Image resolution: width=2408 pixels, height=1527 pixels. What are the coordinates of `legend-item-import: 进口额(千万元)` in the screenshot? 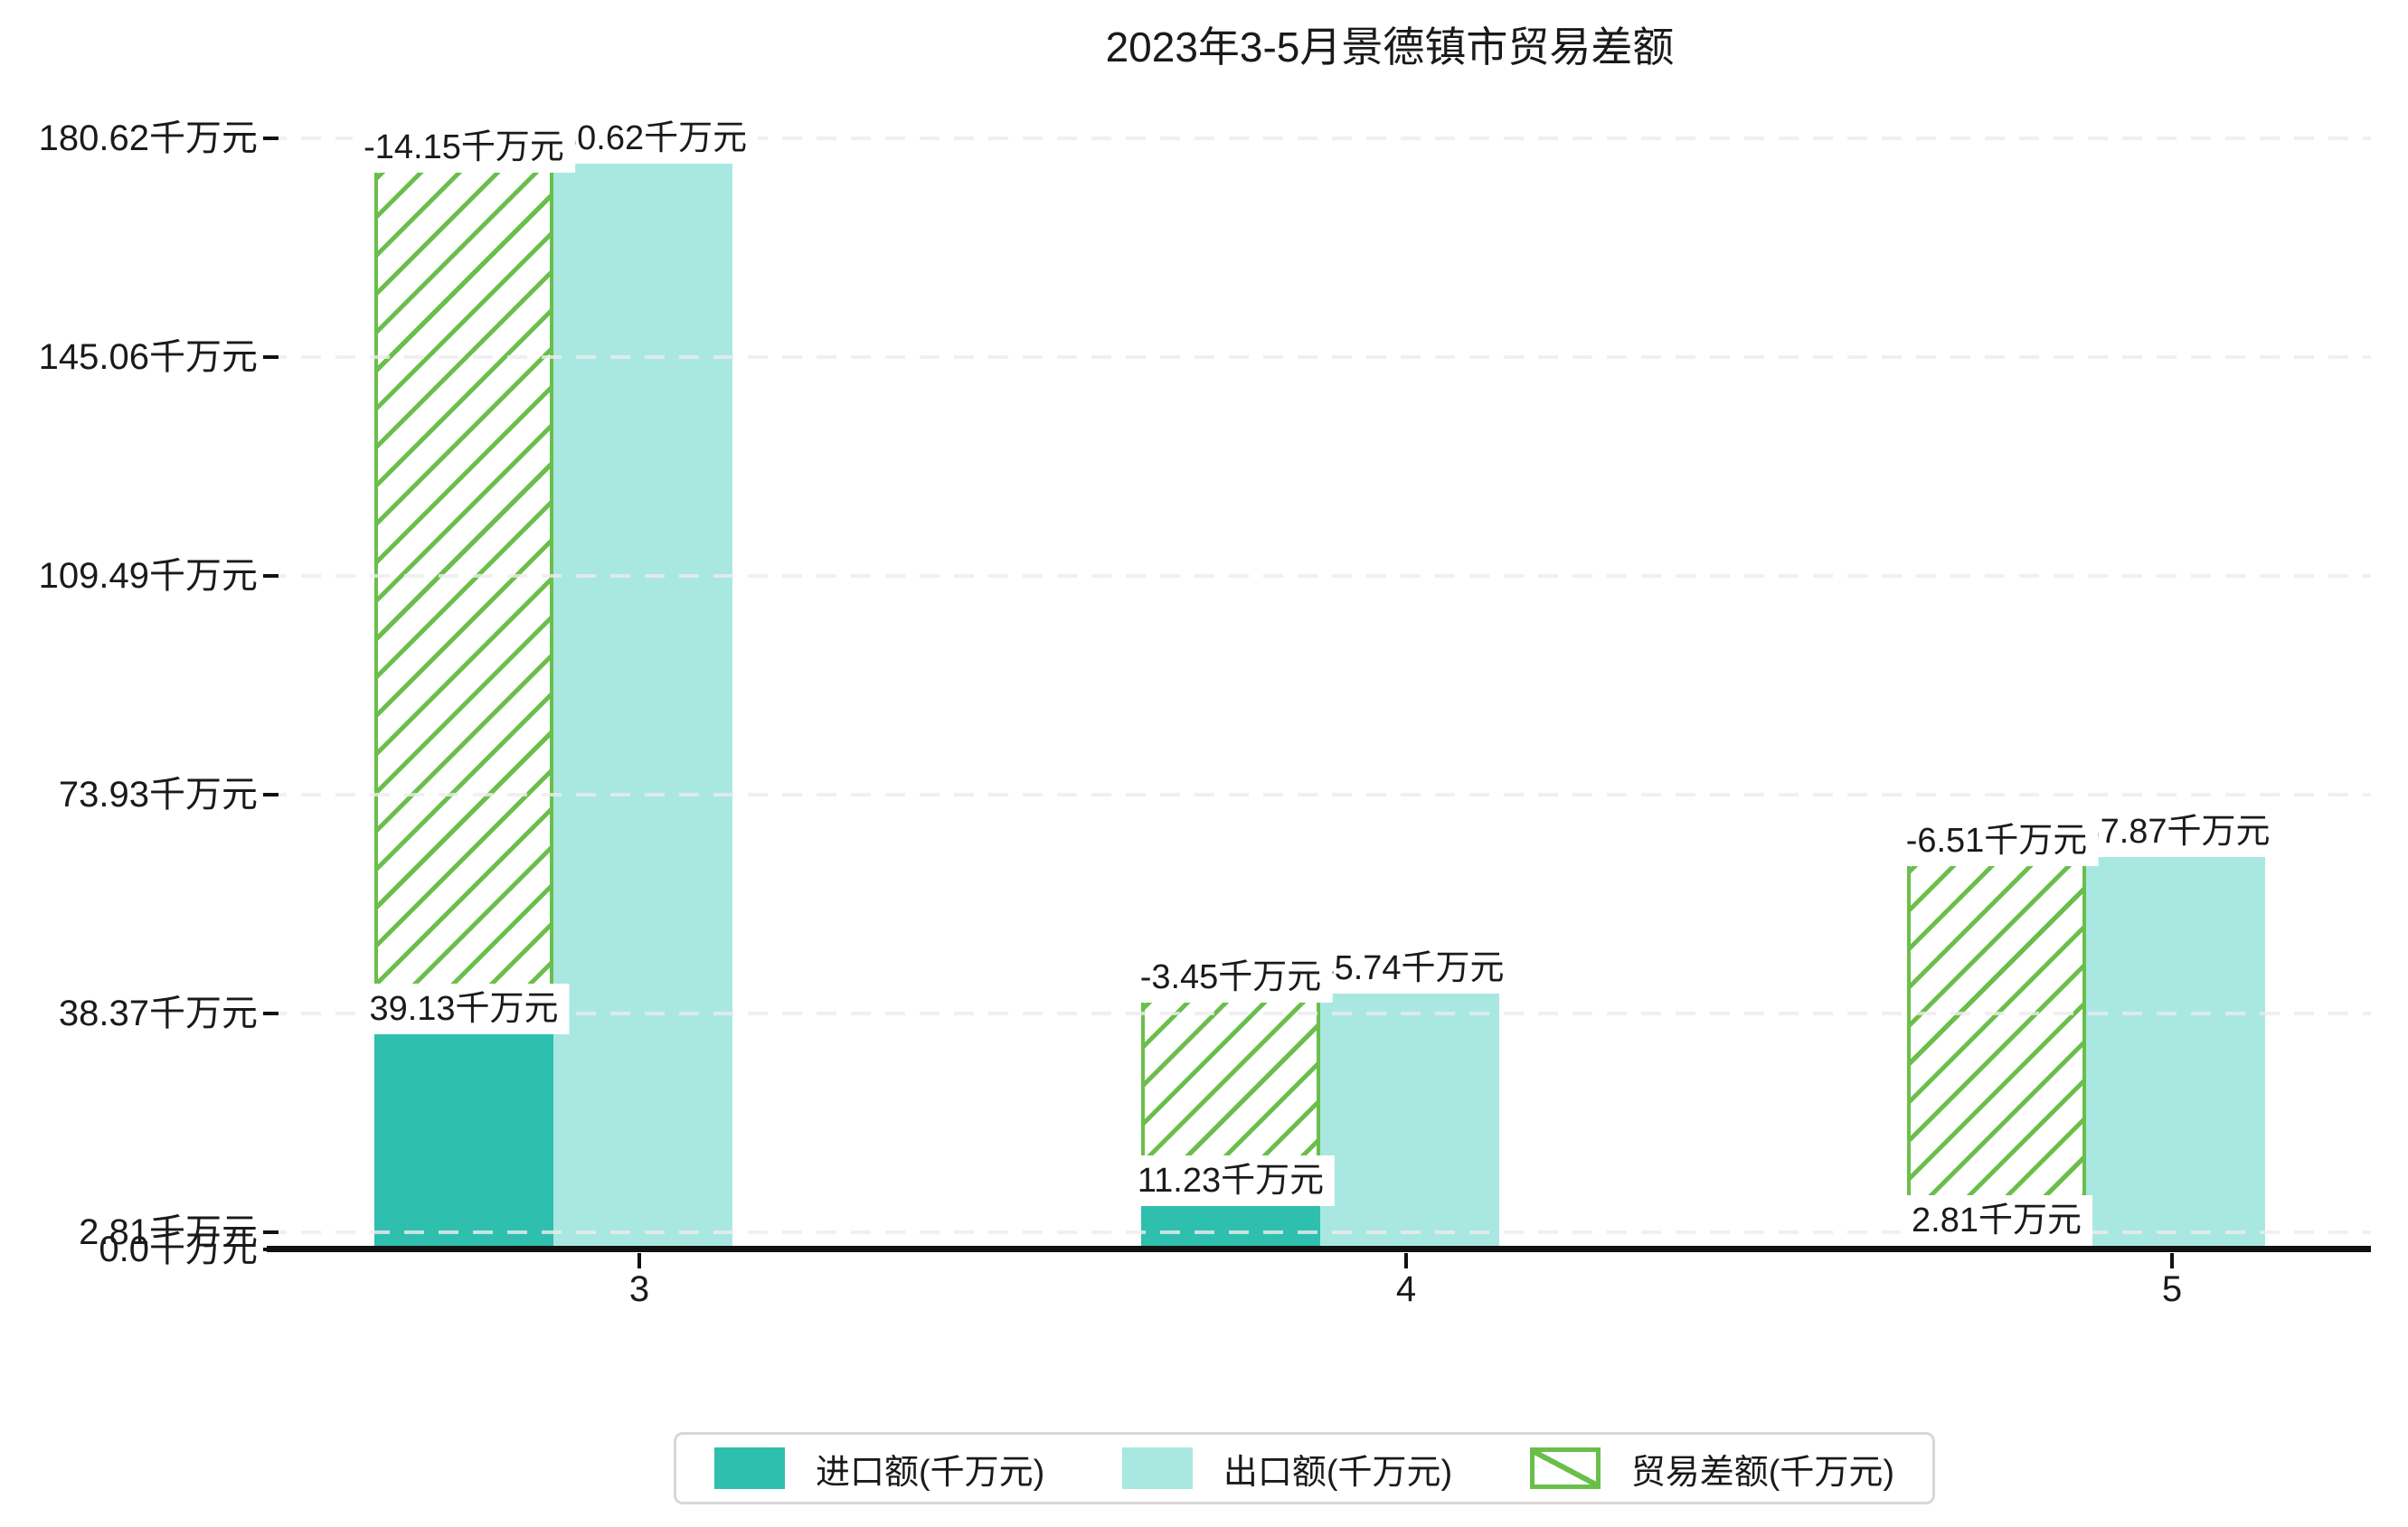 It's located at (879, 1469).